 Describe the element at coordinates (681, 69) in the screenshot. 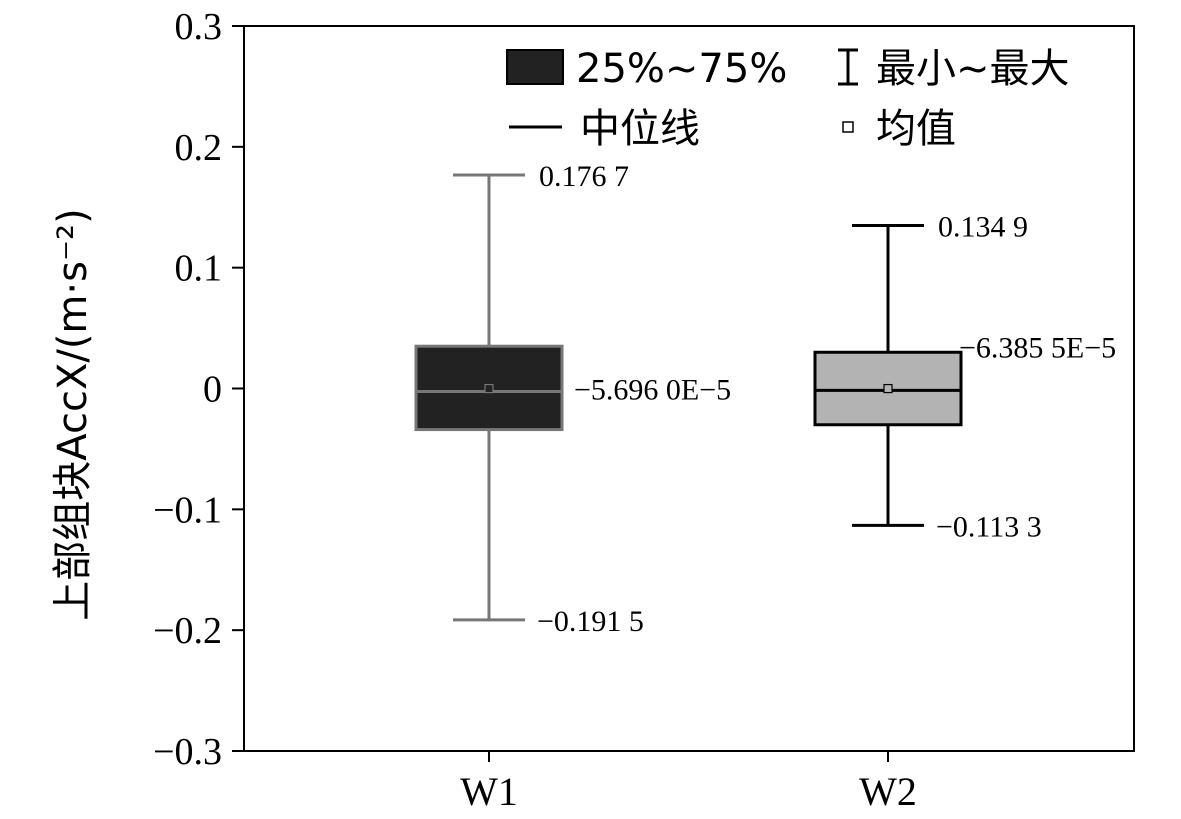

I see `legend-label-box: 25%~75%` at that location.